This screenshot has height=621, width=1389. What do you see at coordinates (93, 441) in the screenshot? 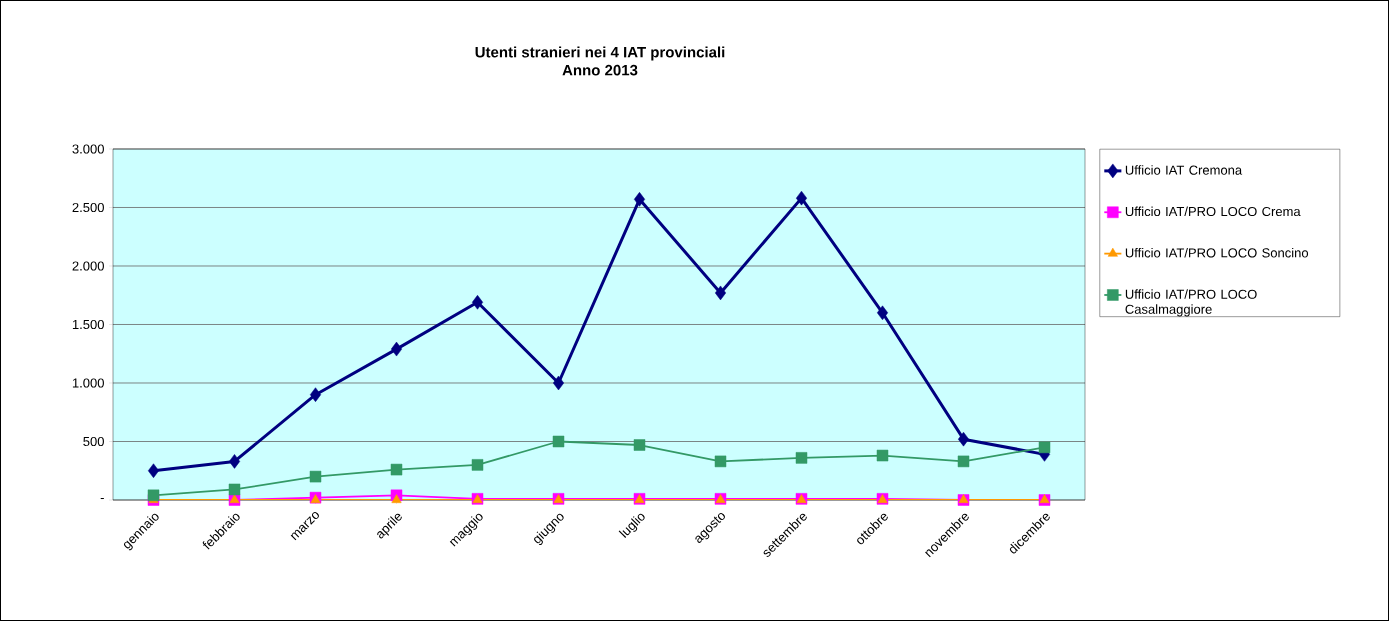
I see `y-tick-label: 500` at bounding box center [93, 441].